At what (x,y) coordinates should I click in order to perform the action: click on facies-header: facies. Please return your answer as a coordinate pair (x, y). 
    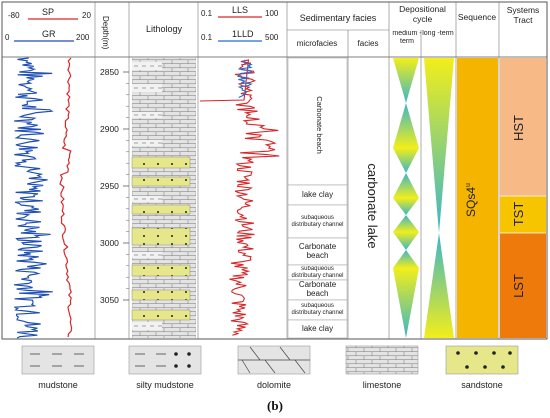
    Looking at the image, I should click on (368, 43).